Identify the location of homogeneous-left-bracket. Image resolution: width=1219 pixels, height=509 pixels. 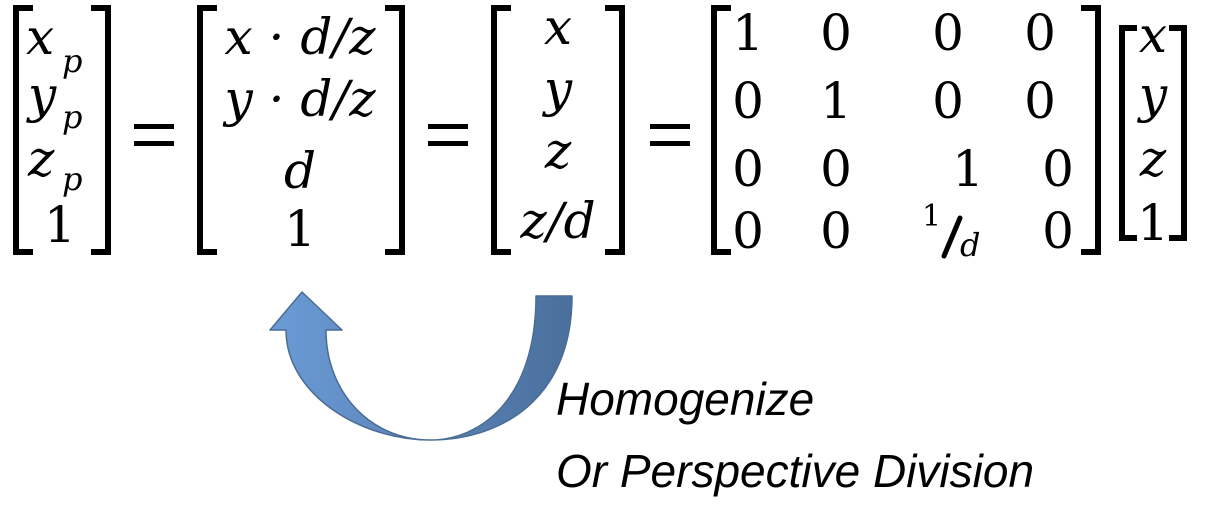
(501, 130).